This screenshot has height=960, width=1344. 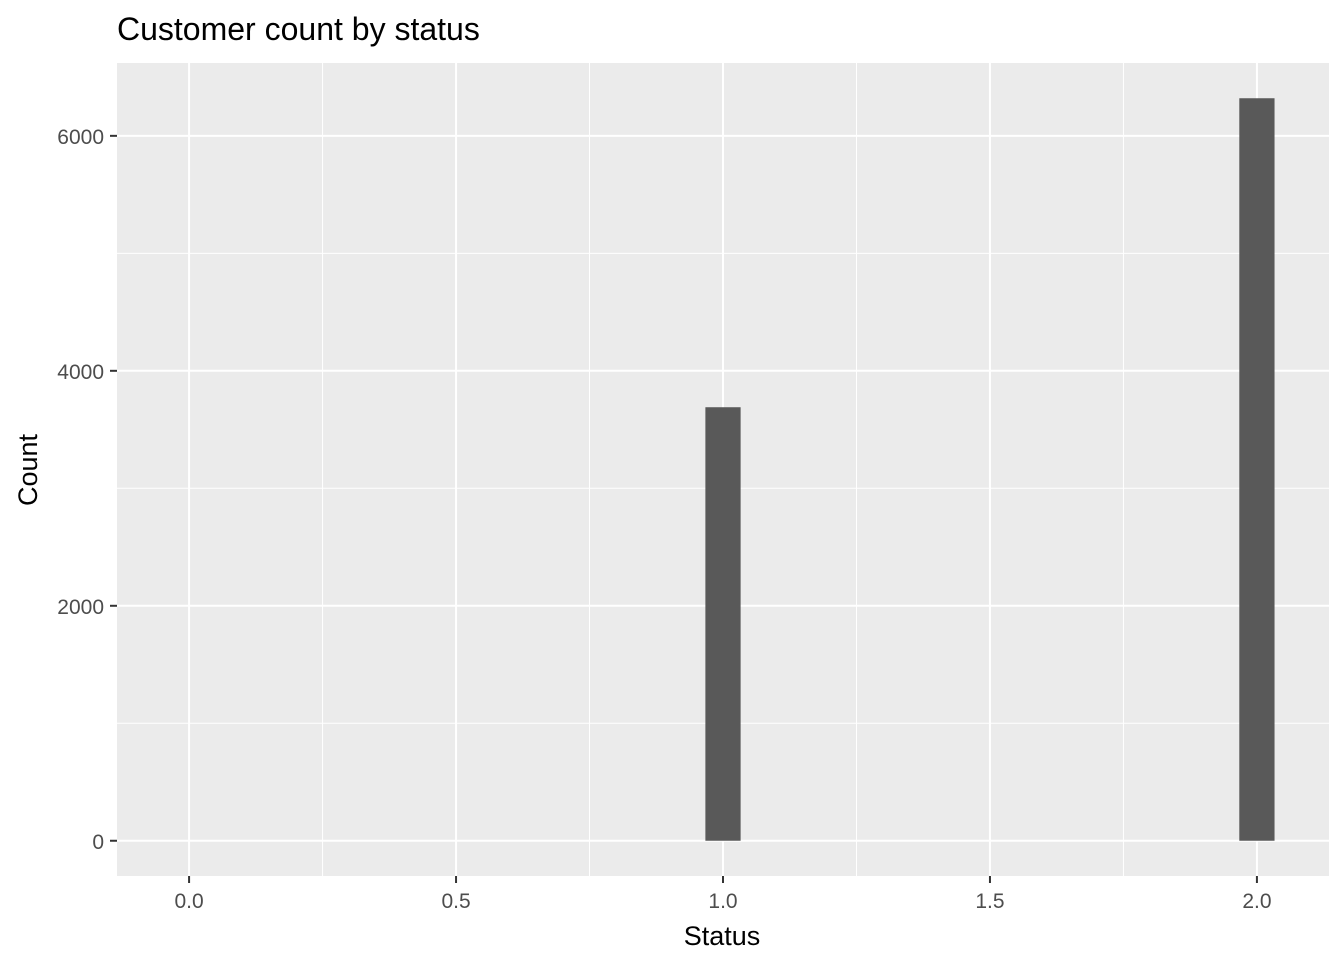 I want to click on x-tick-label: 2.0, so click(x=1256, y=901).